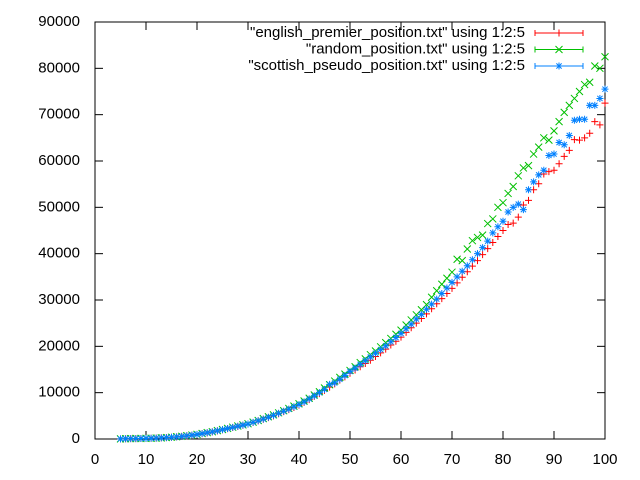 The width and height of the screenshot is (640, 480). I want to click on y-tick-label: 90000, so click(59, 21).